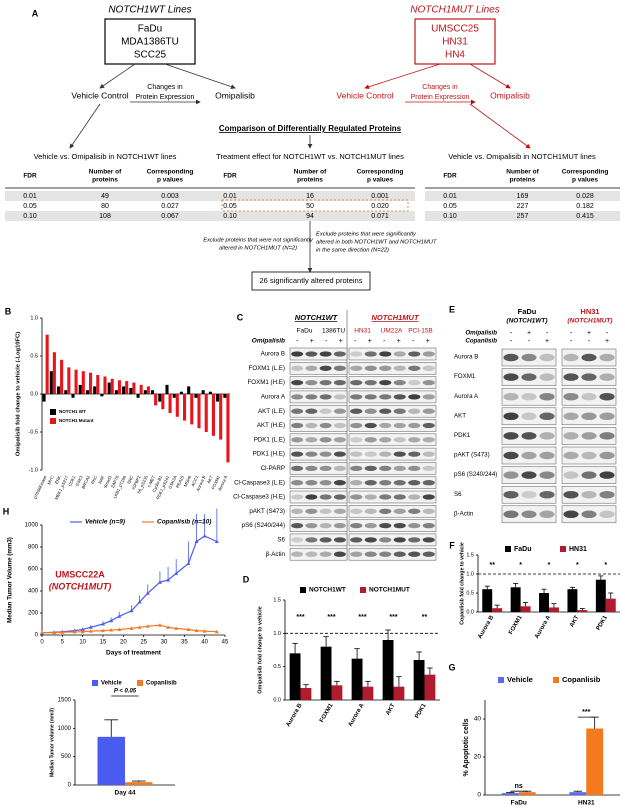  I want to click on cell-line: UM22A, so click(392, 331).